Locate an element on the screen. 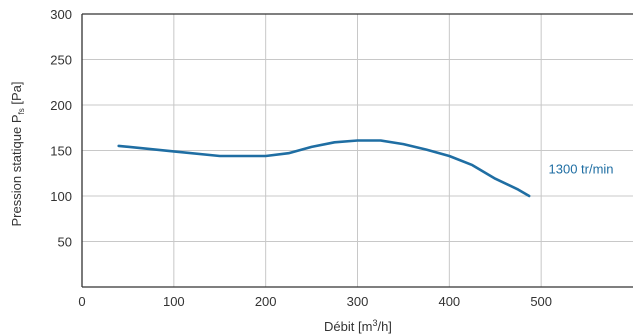  y-tick-label-250: 250 is located at coordinates (61, 60).